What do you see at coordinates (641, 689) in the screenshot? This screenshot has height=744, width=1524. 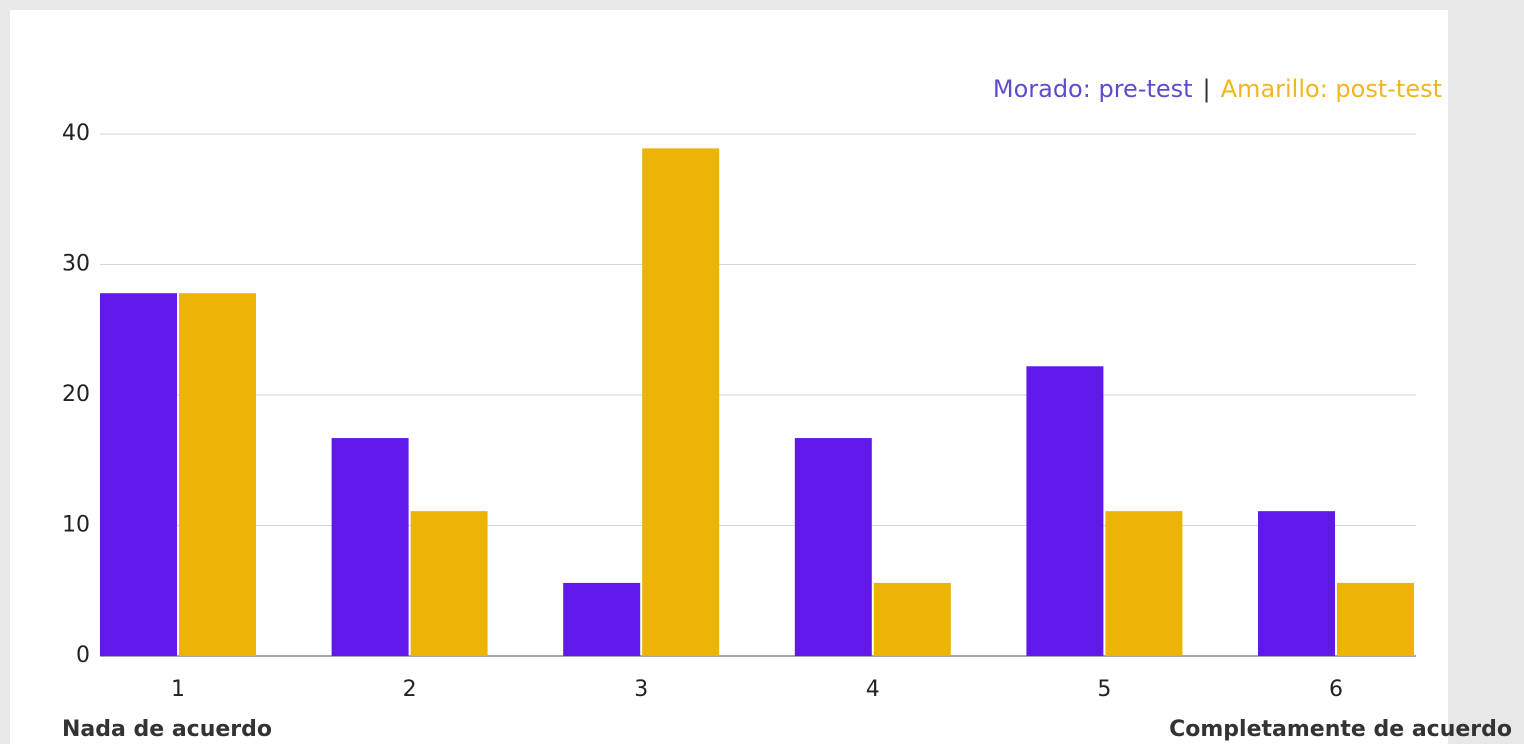 I see `x-tick-label: 3` at bounding box center [641, 689].